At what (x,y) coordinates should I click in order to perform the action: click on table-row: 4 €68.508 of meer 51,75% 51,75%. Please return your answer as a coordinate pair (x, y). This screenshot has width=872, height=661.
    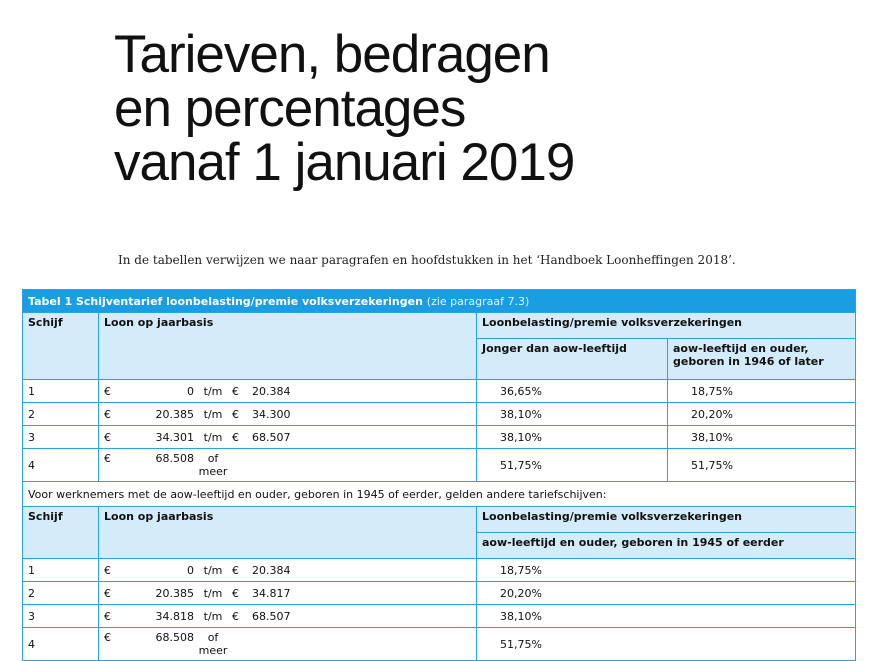
    Looking at the image, I should click on (439, 465).